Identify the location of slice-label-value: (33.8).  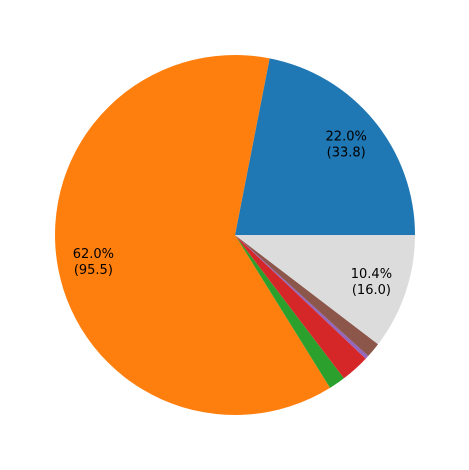
(346, 152).